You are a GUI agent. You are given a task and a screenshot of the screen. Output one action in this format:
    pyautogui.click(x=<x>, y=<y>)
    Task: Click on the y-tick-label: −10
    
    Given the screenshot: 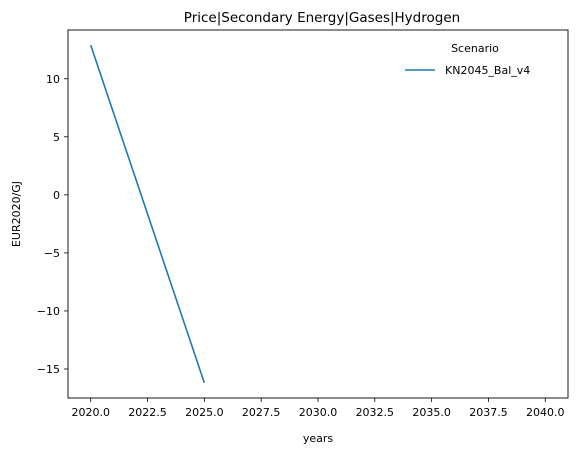 What is the action you would take?
    pyautogui.click(x=48, y=311)
    